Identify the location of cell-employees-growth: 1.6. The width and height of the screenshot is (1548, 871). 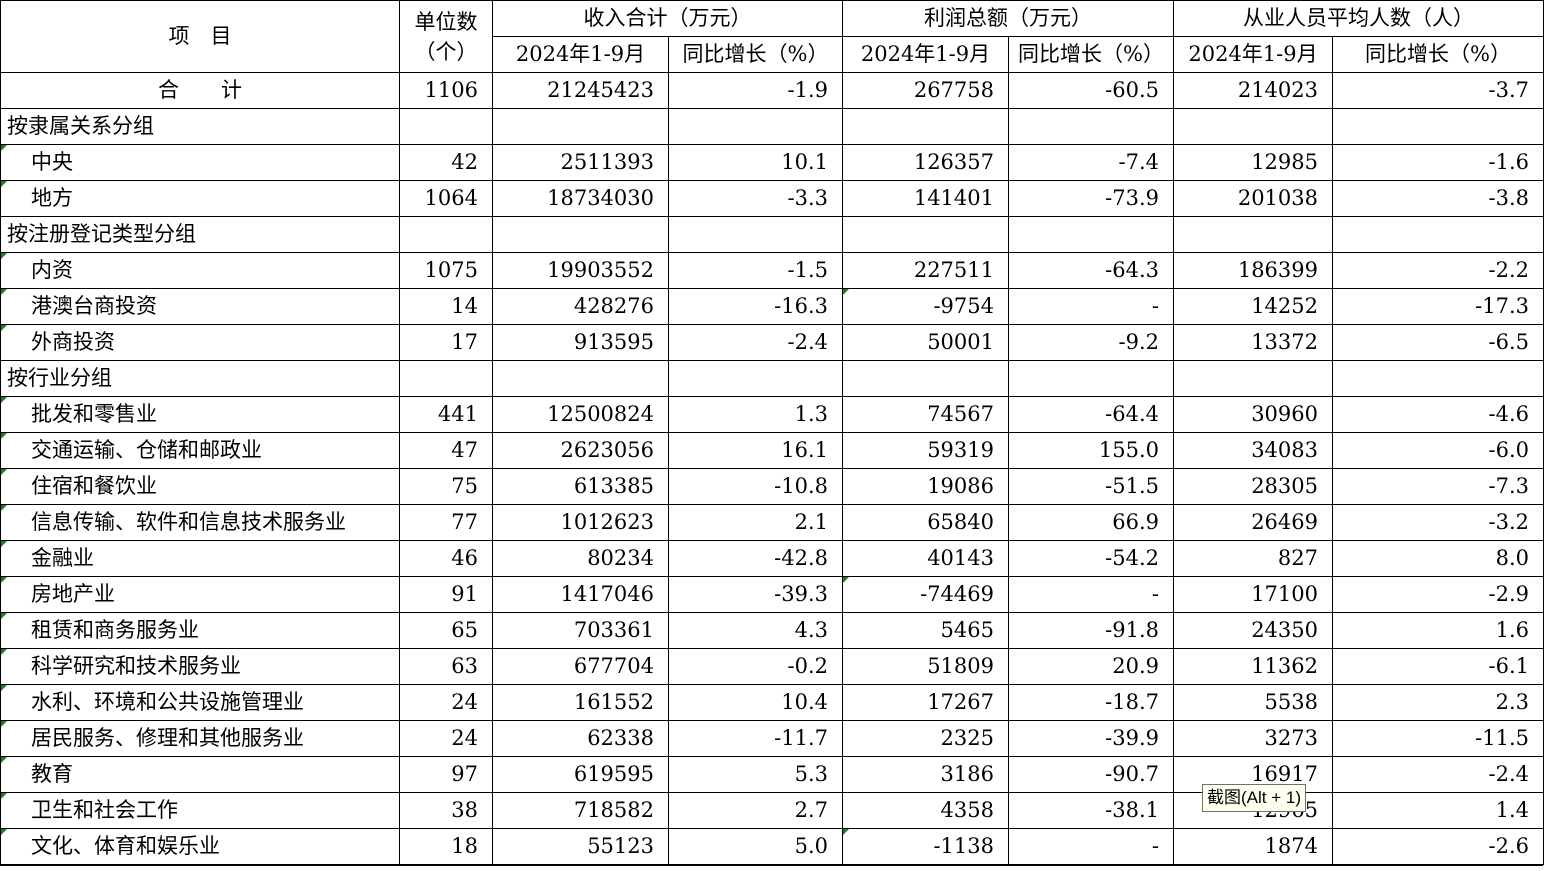
(1438, 630).